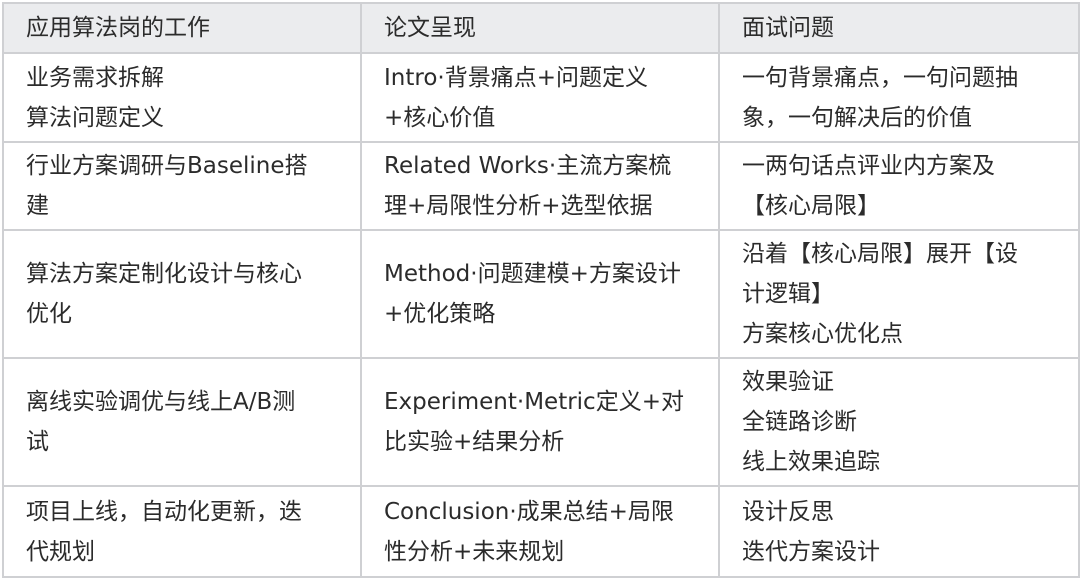  I want to click on cell-paper: Conclusion·成果总结+局限 性分析+未来规划, so click(540, 531).